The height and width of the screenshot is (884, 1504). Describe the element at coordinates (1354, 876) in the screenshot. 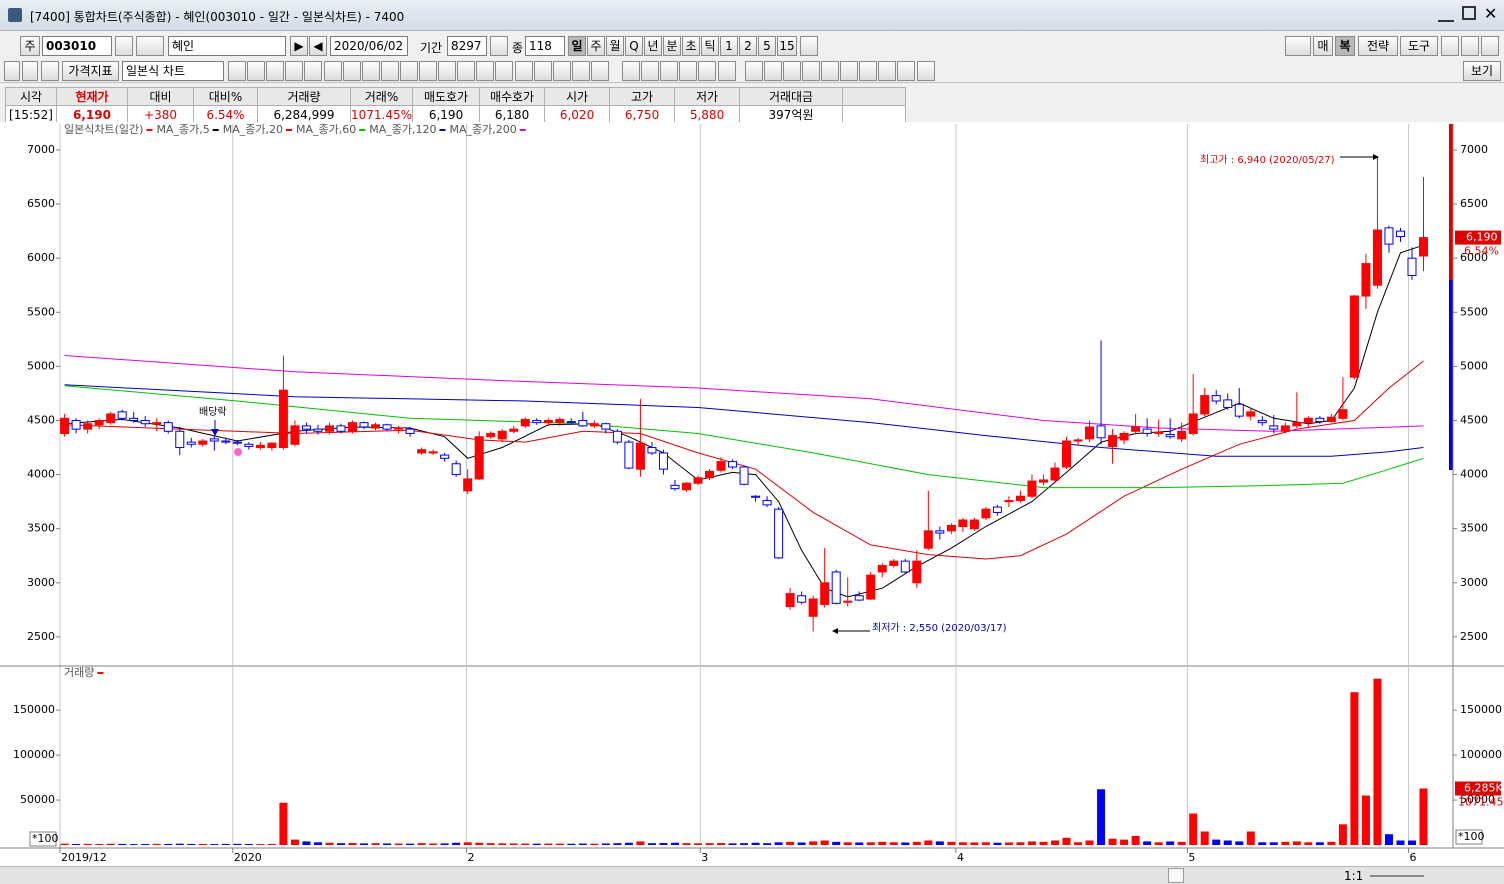

I see `ratio-label: 1:1` at that location.